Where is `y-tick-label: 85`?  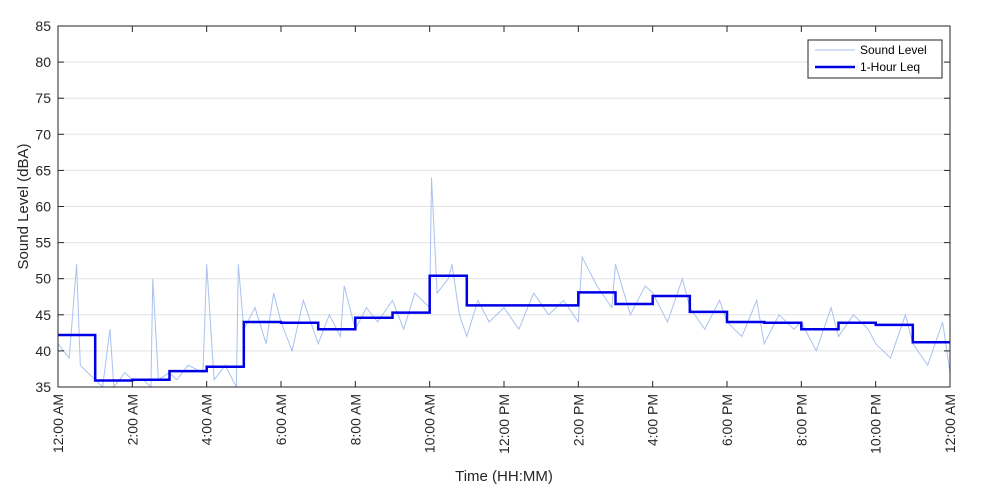 y-tick-label: 85 is located at coordinates (43, 26).